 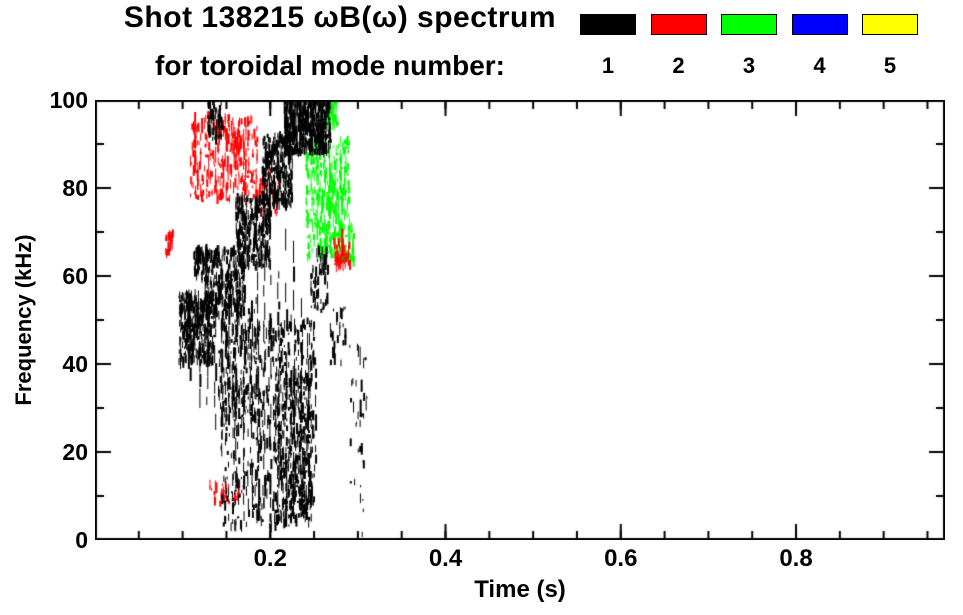 I want to click on x-tick-label: 0.8, so click(x=796, y=558).